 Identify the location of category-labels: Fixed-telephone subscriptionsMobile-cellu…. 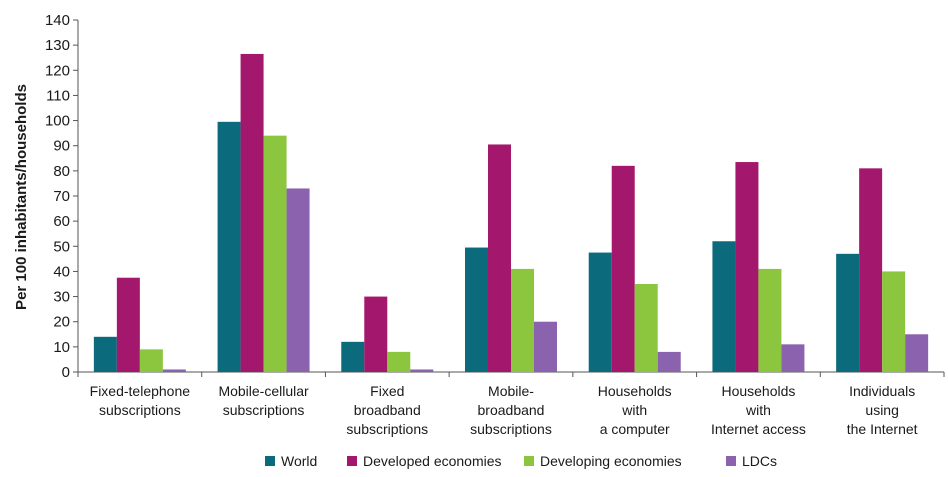
(504, 410).